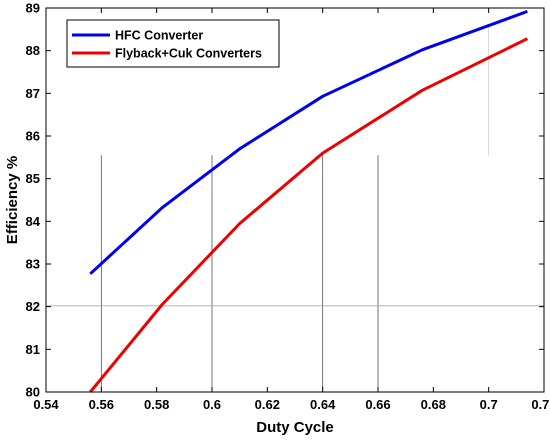  Describe the element at coordinates (33, 392) in the screenshot. I see `y-tick-label: 80` at that location.